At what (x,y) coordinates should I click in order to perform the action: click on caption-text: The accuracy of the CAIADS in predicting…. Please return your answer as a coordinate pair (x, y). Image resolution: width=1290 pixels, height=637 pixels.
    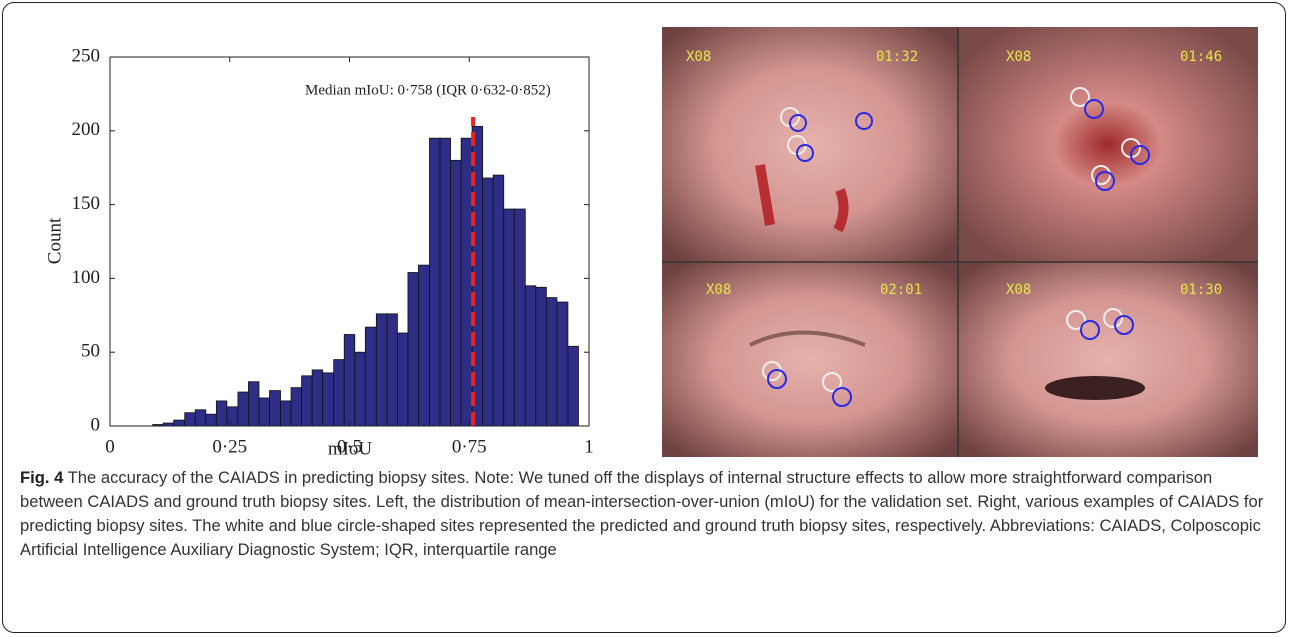
    Looking at the image, I should click on (642, 513).